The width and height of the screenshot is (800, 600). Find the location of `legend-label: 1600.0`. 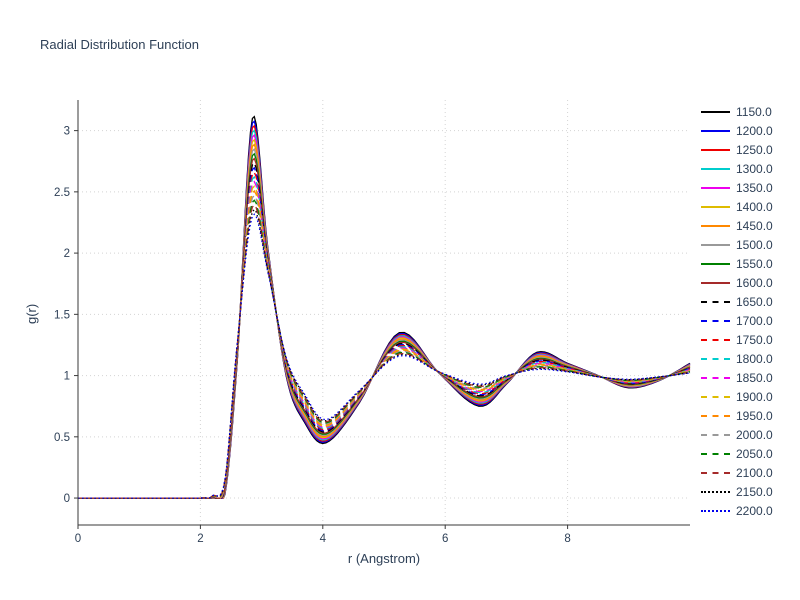

legend-label: 1600.0 is located at coordinates (754, 282).